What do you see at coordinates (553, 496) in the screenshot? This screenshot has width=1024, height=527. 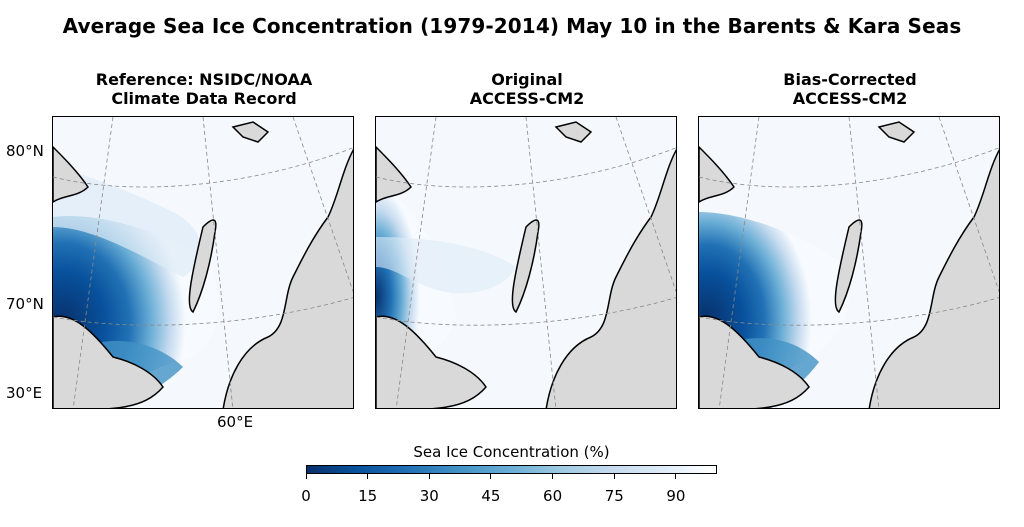 I see `colorbar-tick-label: 60` at bounding box center [553, 496].